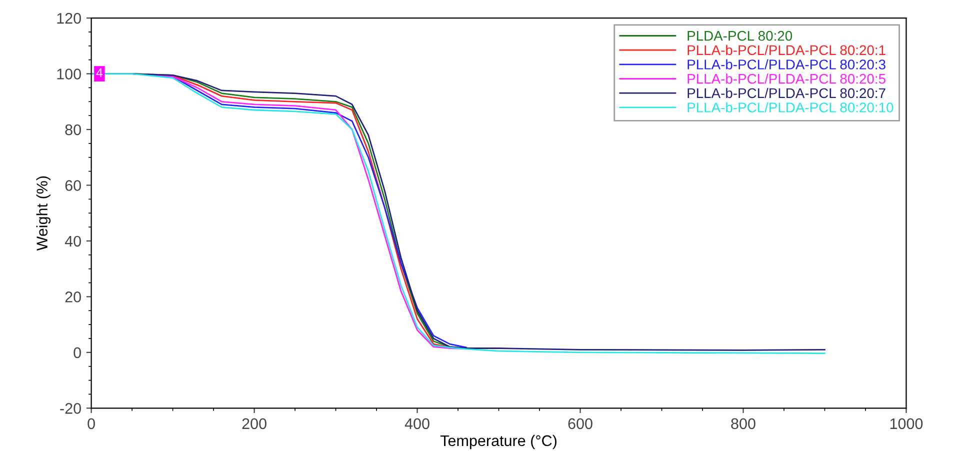 The width and height of the screenshot is (961, 451). What do you see at coordinates (254, 424) in the screenshot?
I see `x-tick-label: 200` at bounding box center [254, 424].